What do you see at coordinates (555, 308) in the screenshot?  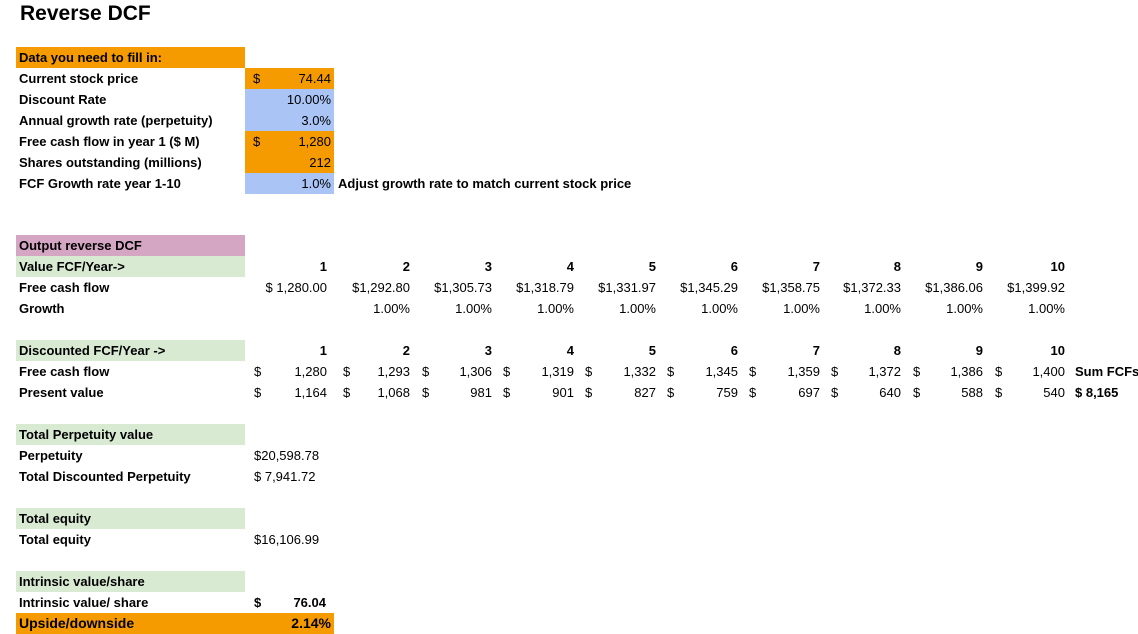 I see `output-growth-value-4: 1.00%` at bounding box center [555, 308].